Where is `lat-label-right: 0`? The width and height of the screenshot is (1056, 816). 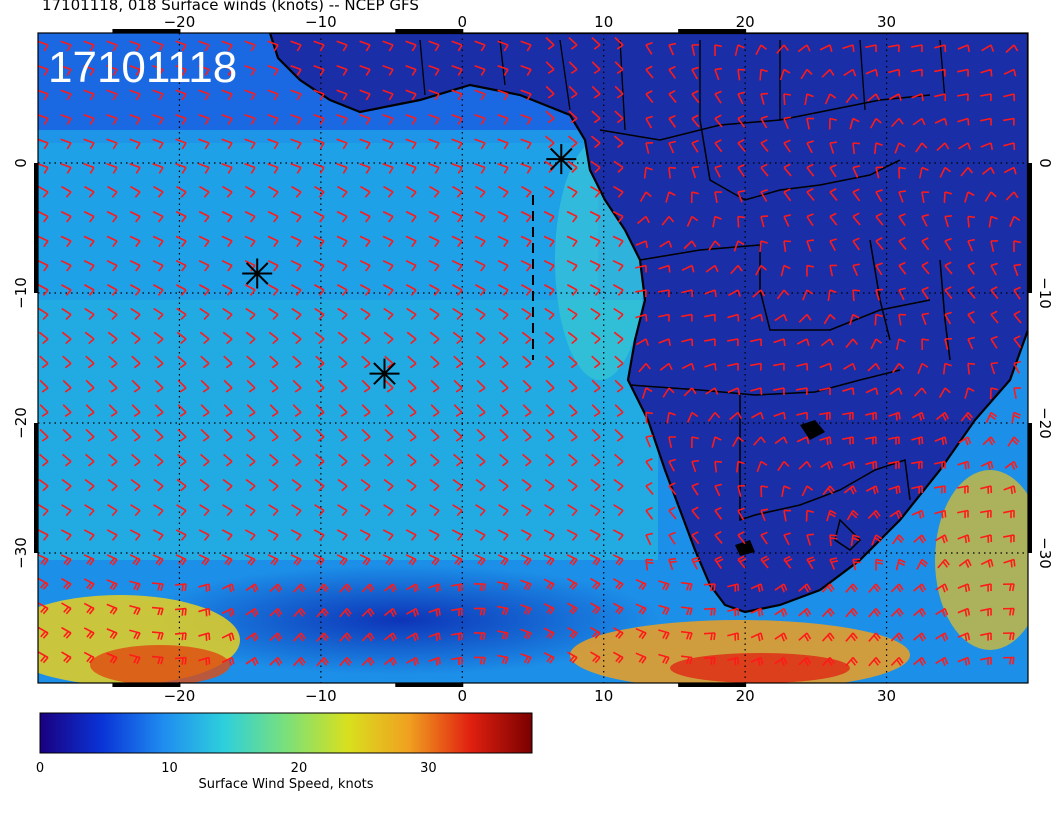 lat-label-right: 0 is located at coordinates (1045, 163).